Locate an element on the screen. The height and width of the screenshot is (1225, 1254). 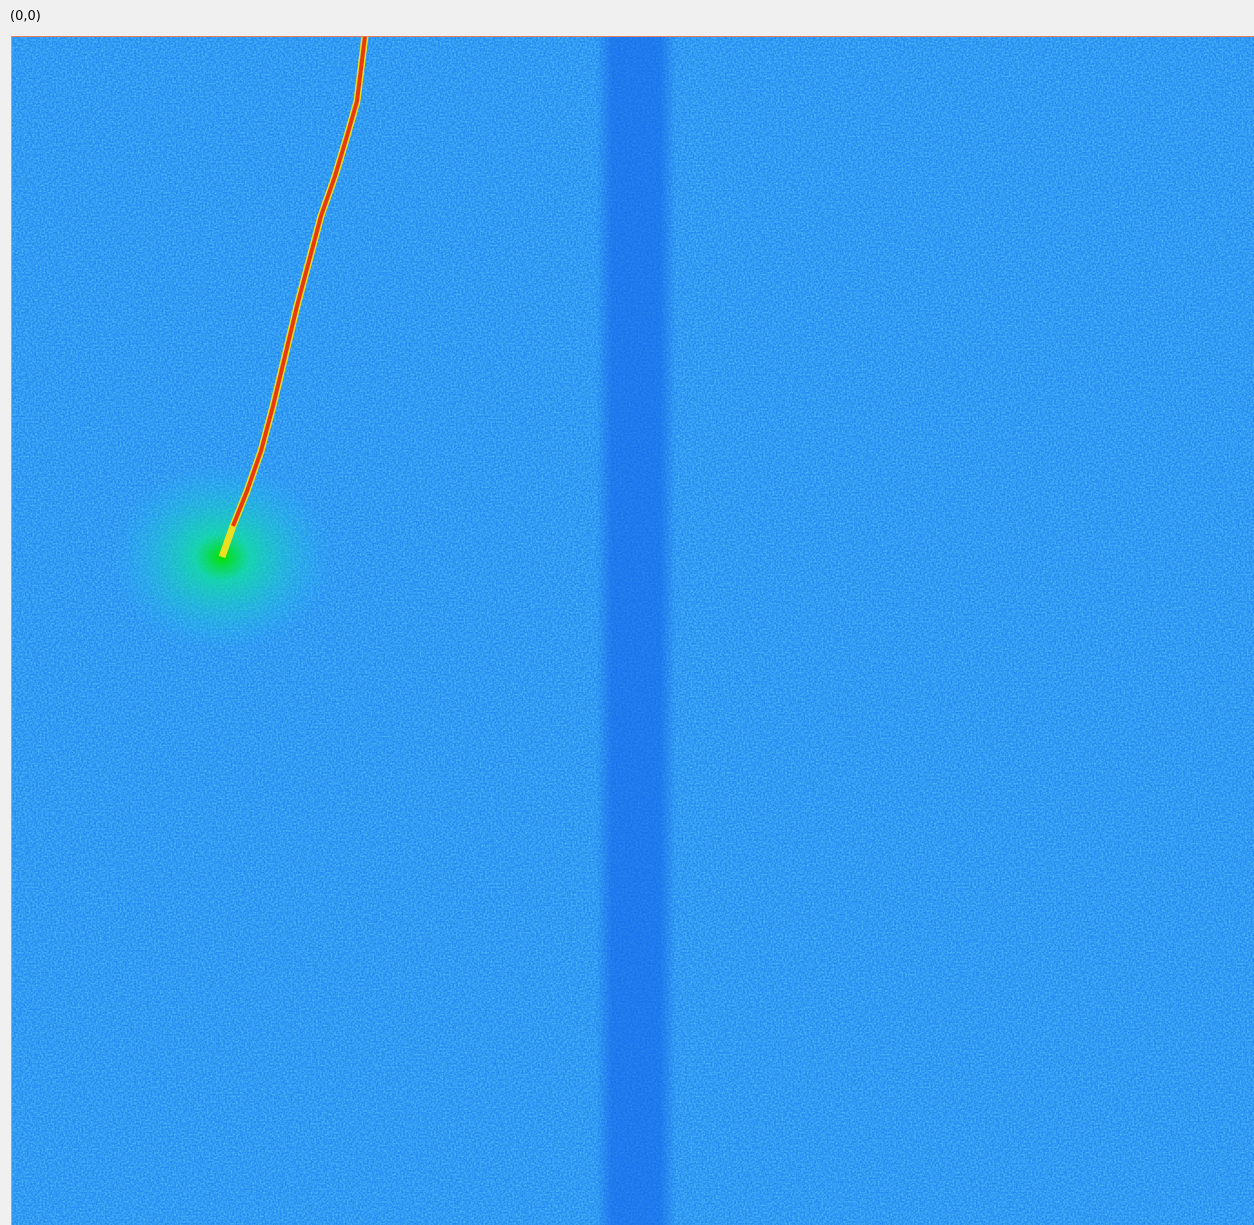
dark-band is located at coordinates (636, 630).